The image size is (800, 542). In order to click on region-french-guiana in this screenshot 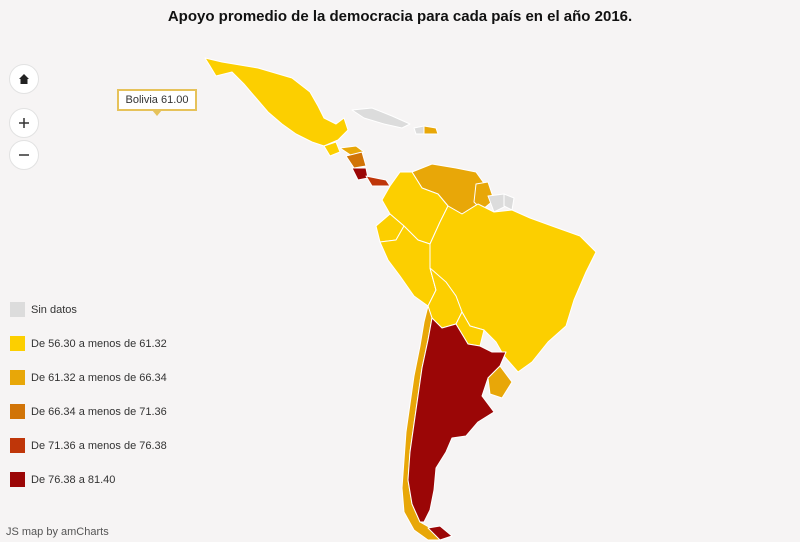, I will do `click(509, 202)`.